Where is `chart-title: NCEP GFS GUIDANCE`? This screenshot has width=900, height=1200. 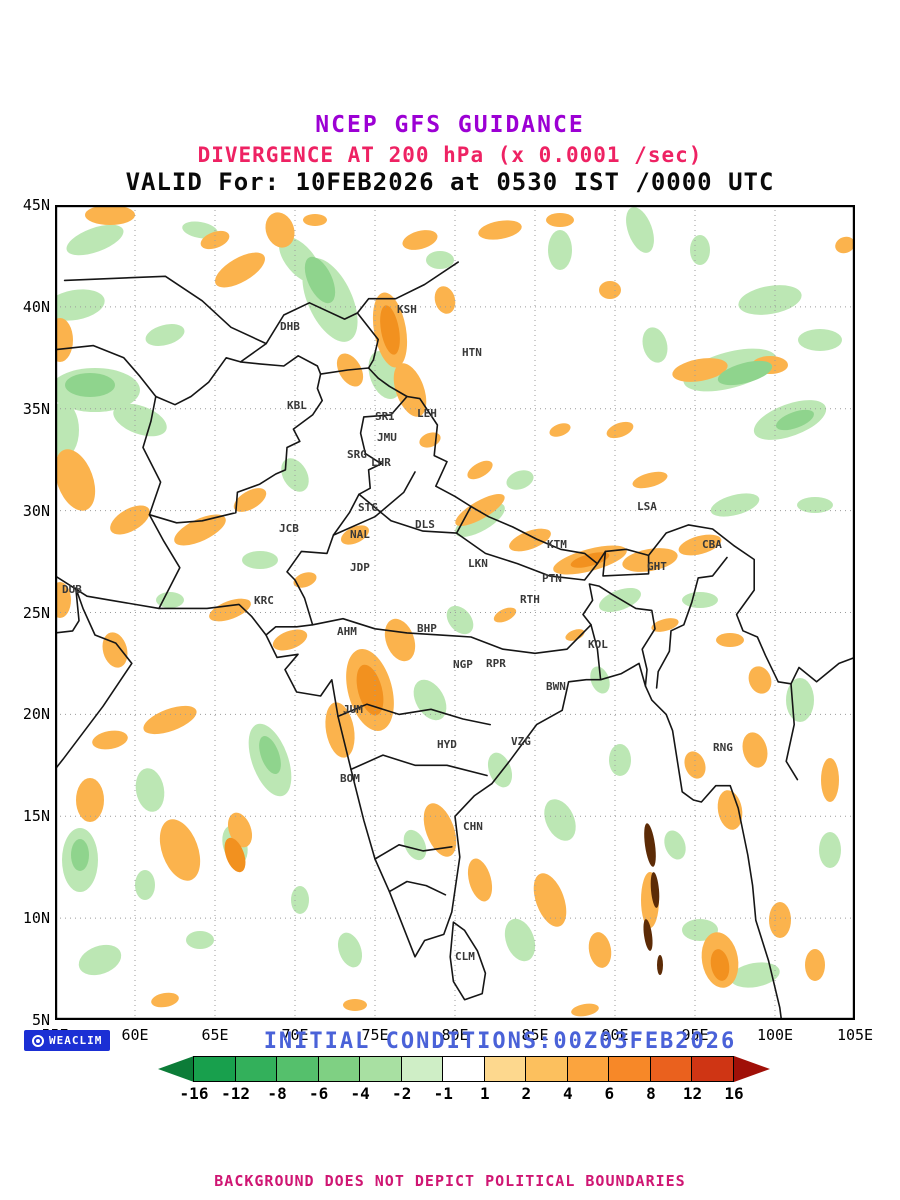
chart-title: NCEP GFS GUIDANCE is located at coordinates (450, 125).